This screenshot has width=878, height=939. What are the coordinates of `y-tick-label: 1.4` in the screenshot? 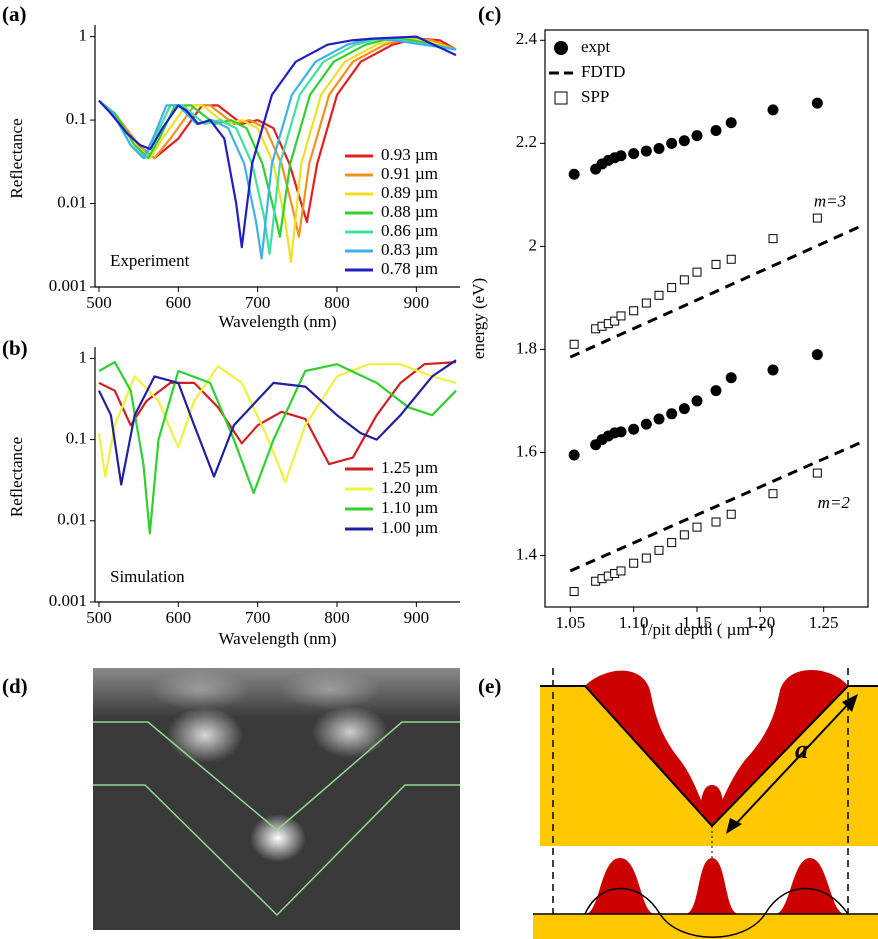 It's located at (527, 553).